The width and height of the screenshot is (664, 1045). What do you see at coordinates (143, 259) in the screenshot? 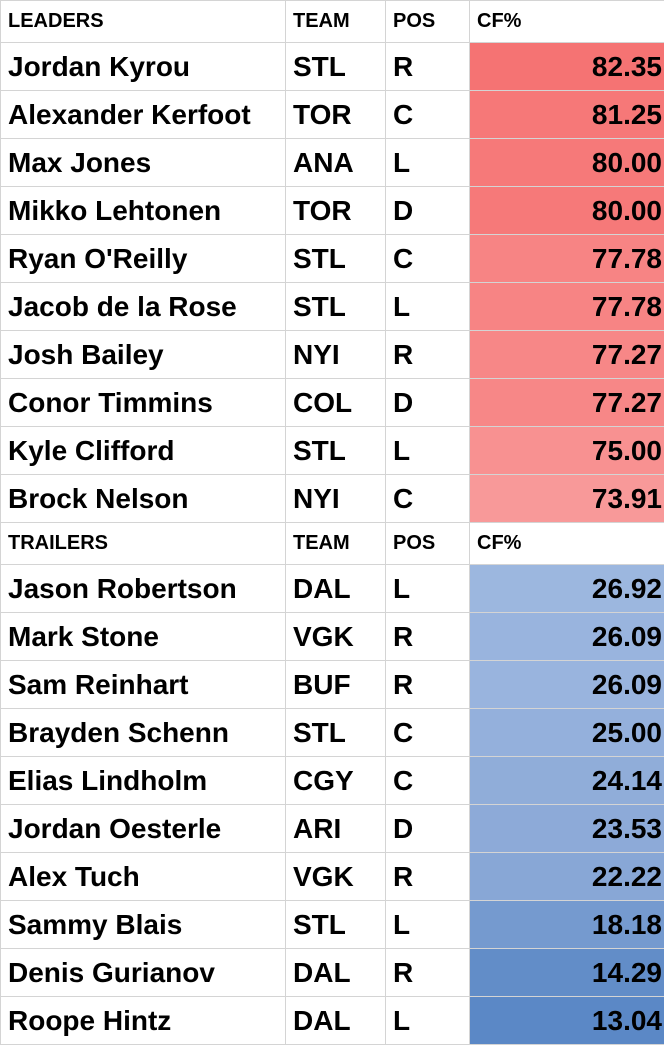
I see `player-name-cell: Ryan O'Reilly` at bounding box center [143, 259].